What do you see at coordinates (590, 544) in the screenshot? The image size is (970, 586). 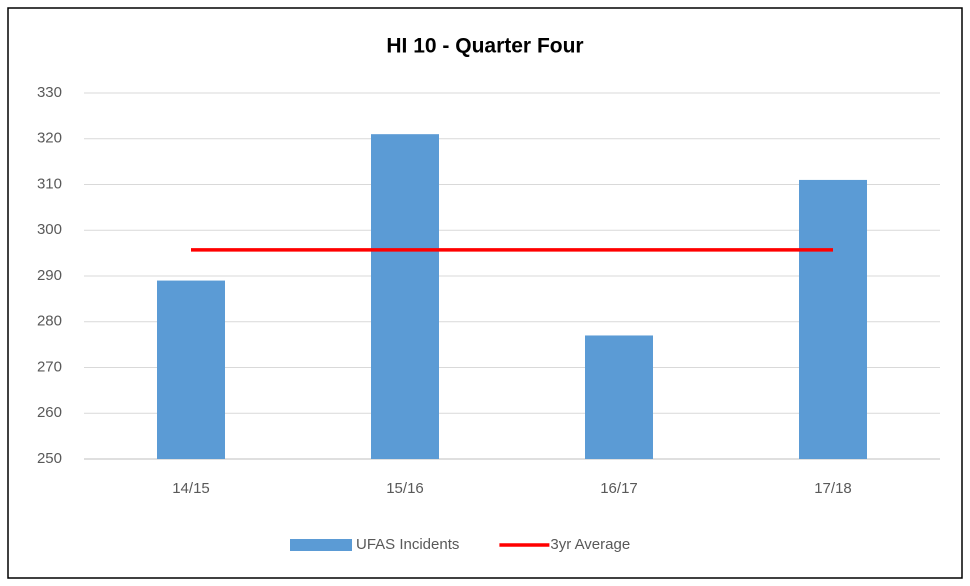 I see `legend-label: 3yr Average` at bounding box center [590, 544].